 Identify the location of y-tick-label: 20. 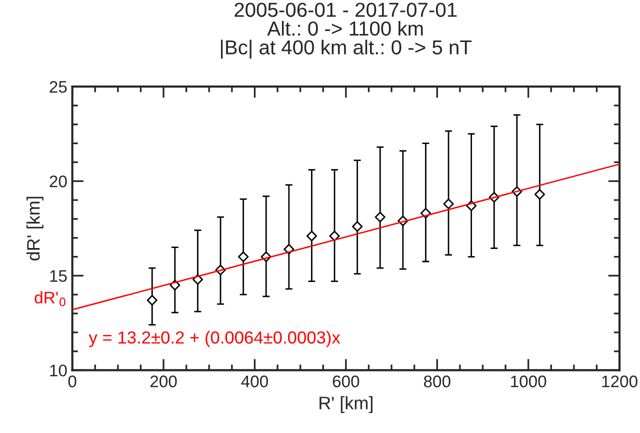
(58, 182).